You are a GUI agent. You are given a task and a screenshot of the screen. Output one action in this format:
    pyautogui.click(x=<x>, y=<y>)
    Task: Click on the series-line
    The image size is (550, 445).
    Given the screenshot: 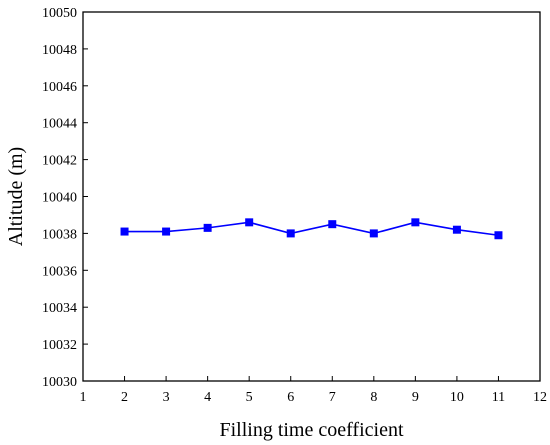 What is the action you would take?
    pyautogui.click(x=311, y=229)
    